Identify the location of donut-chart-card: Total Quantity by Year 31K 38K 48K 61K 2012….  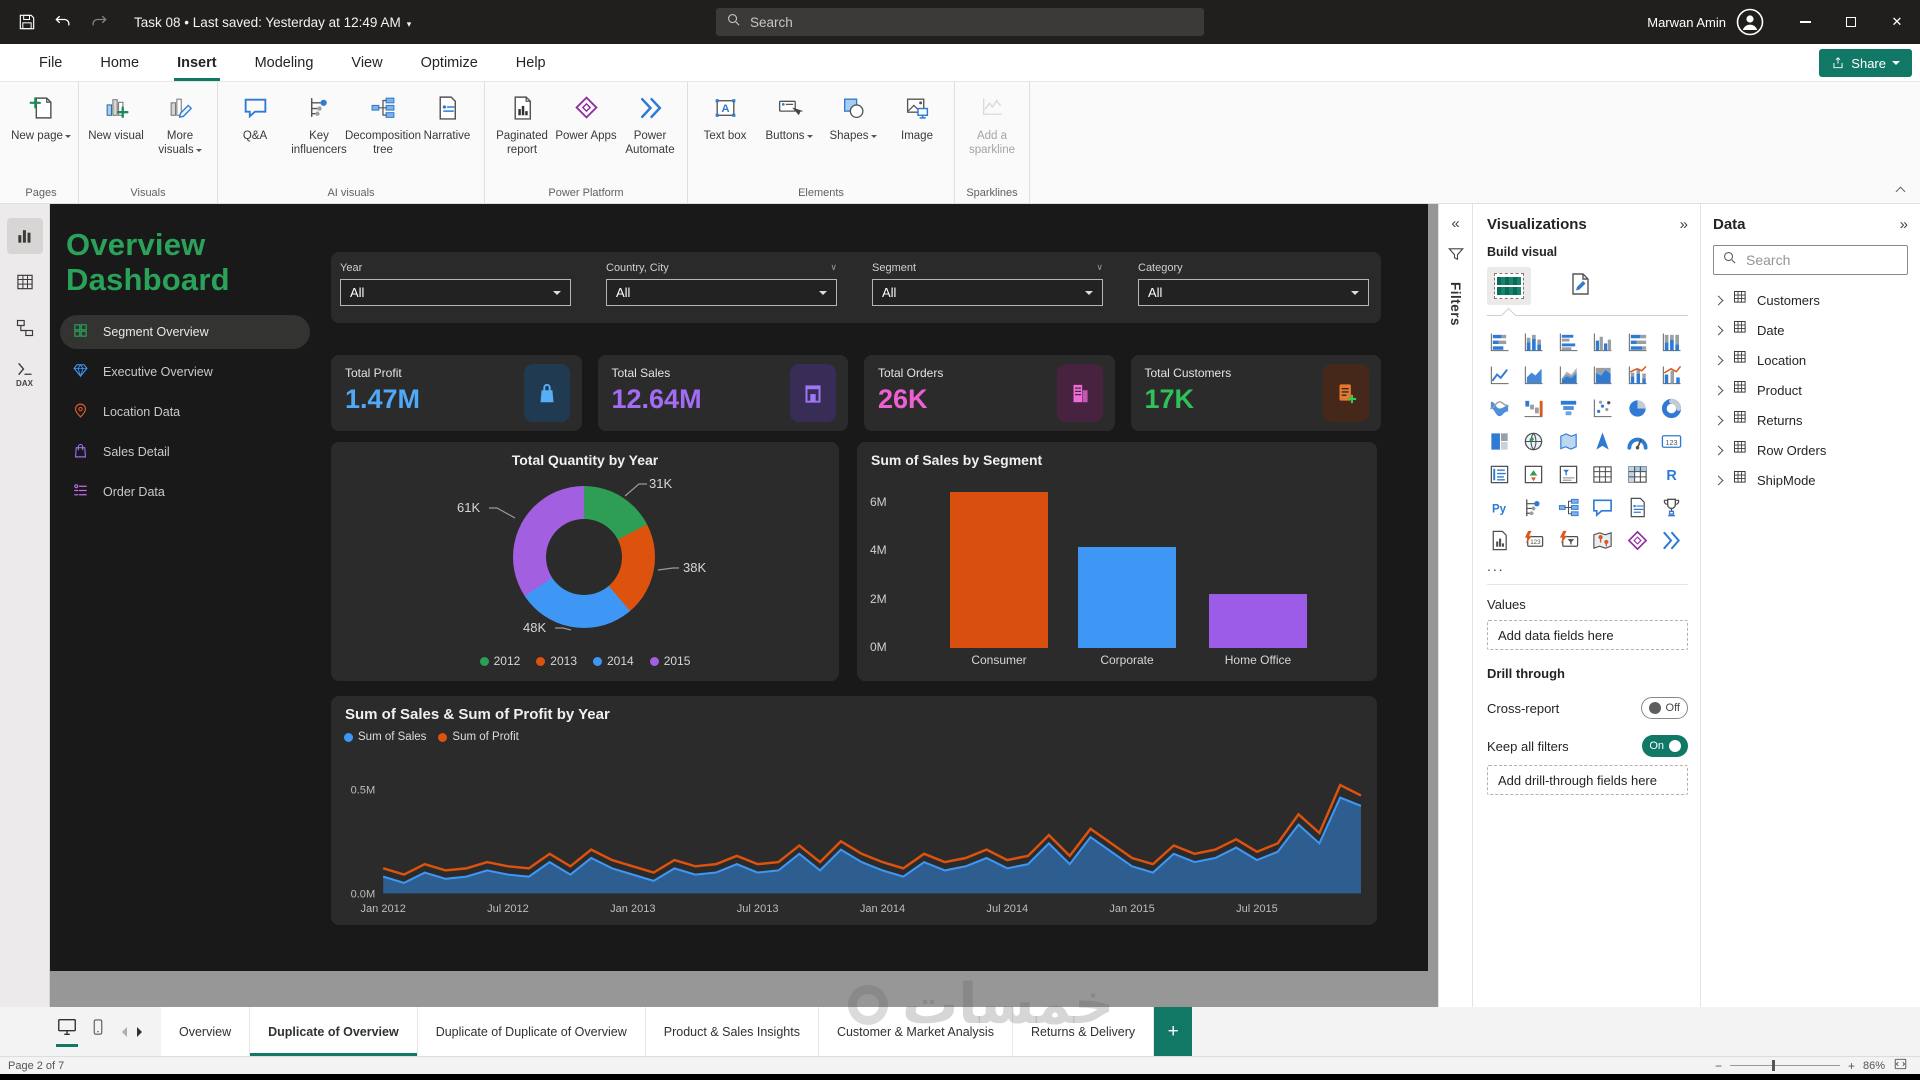
(585, 561).